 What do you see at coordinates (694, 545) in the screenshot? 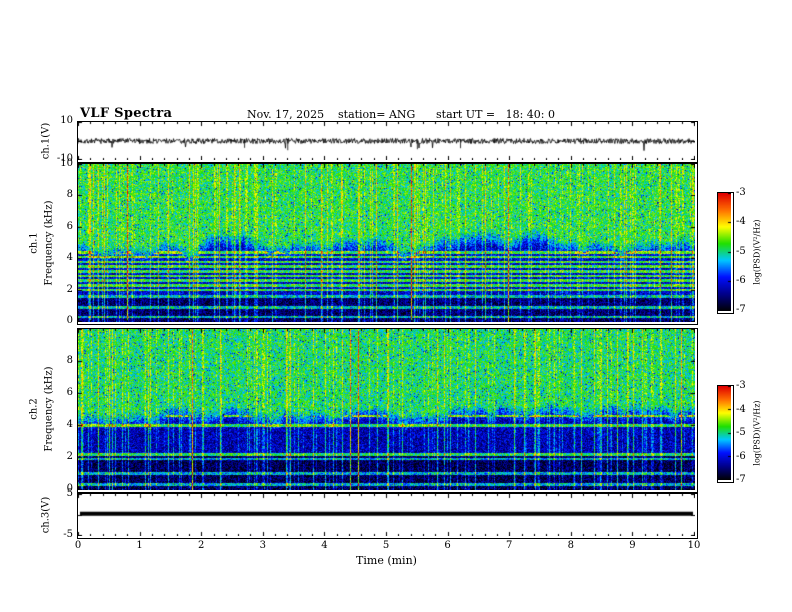
I see `time-xtick-10: 10` at bounding box center [694, 545].